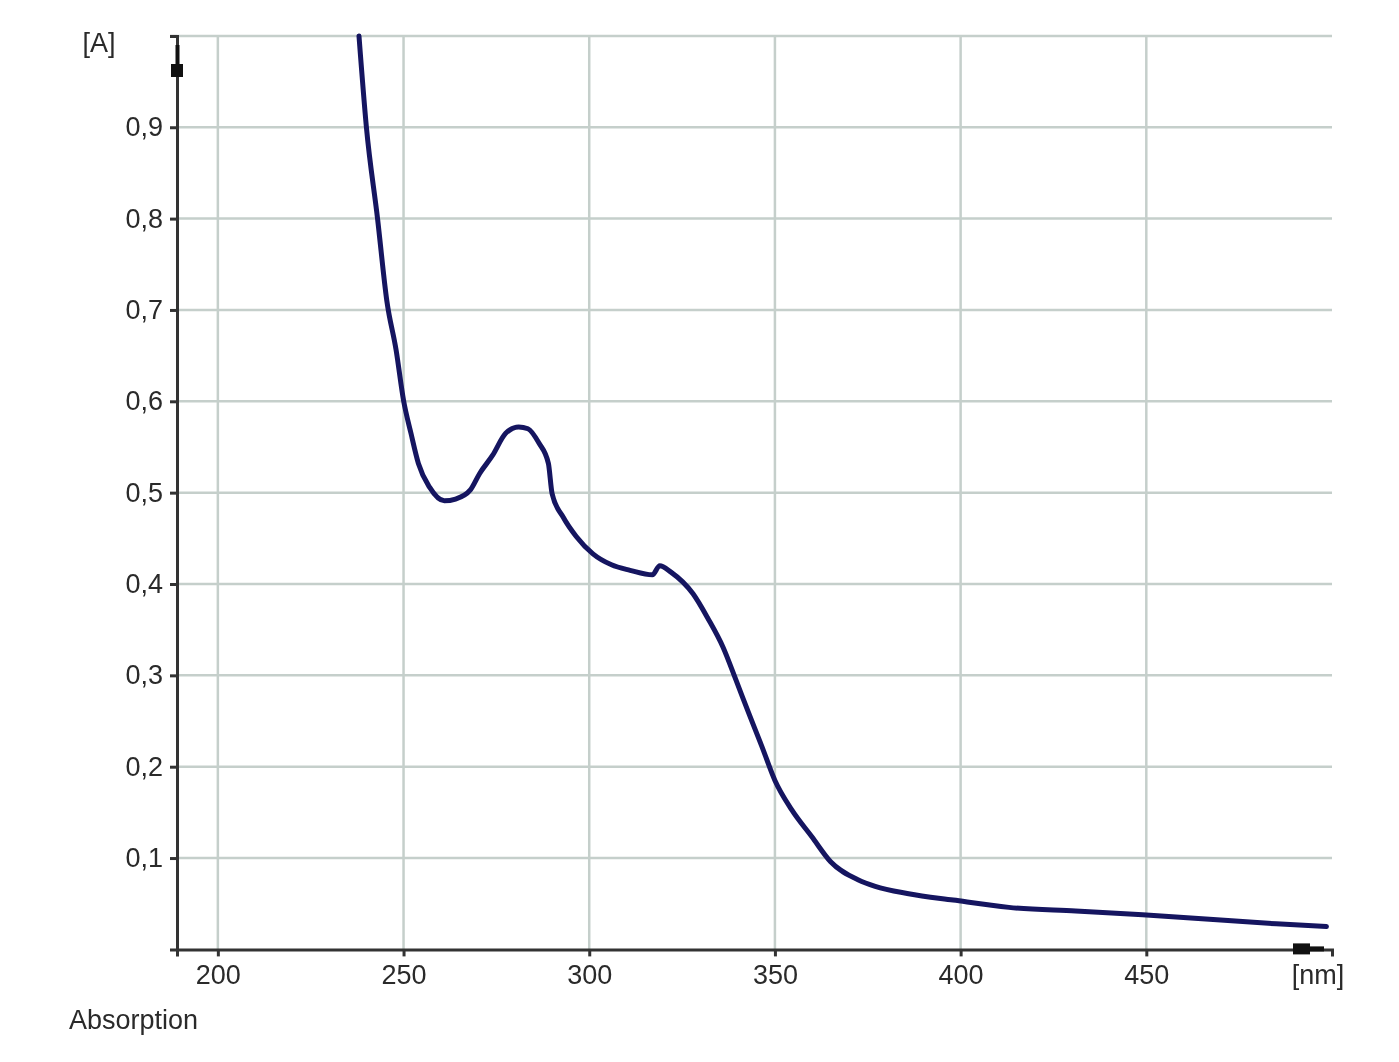 This screenshot has height=1062, width=1399. What do you see at coordinates (1147, 974) in the screenshot?
I see `x-tick-label: 450` at bounding box center [1147, 974].